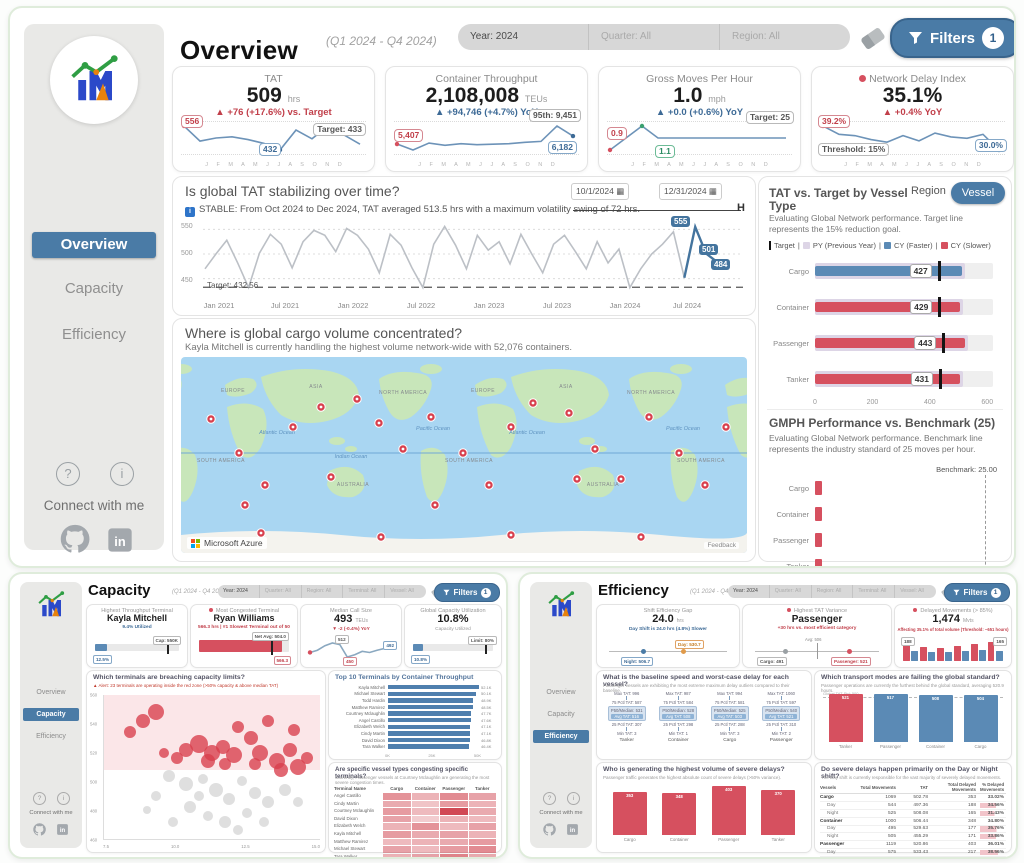 The image size is (1024, 863). I want to click on date-to-input: 12/31/2024 ▦, so click(690, 191).